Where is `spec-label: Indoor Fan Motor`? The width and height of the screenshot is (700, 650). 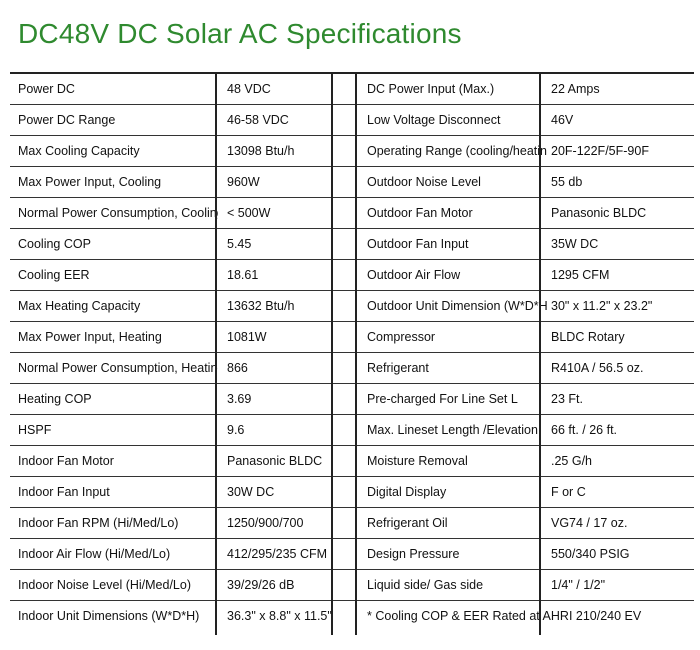 spec-label: Indoor Fan Motor is located at coordinates (66, 461).